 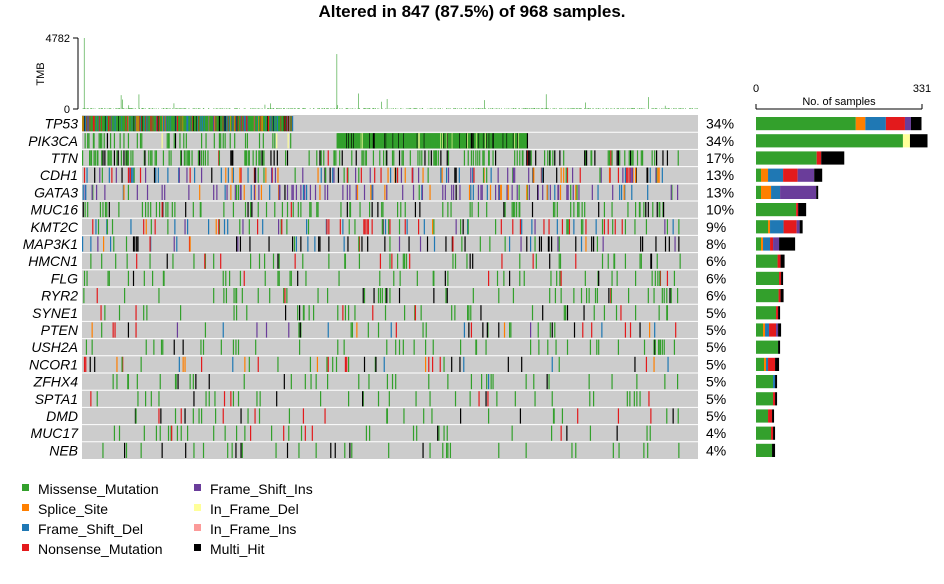 What do you see at coordinates (774, 399) in the screenshot?
I see `count-bar-segment` at bounding box center [774, 399].